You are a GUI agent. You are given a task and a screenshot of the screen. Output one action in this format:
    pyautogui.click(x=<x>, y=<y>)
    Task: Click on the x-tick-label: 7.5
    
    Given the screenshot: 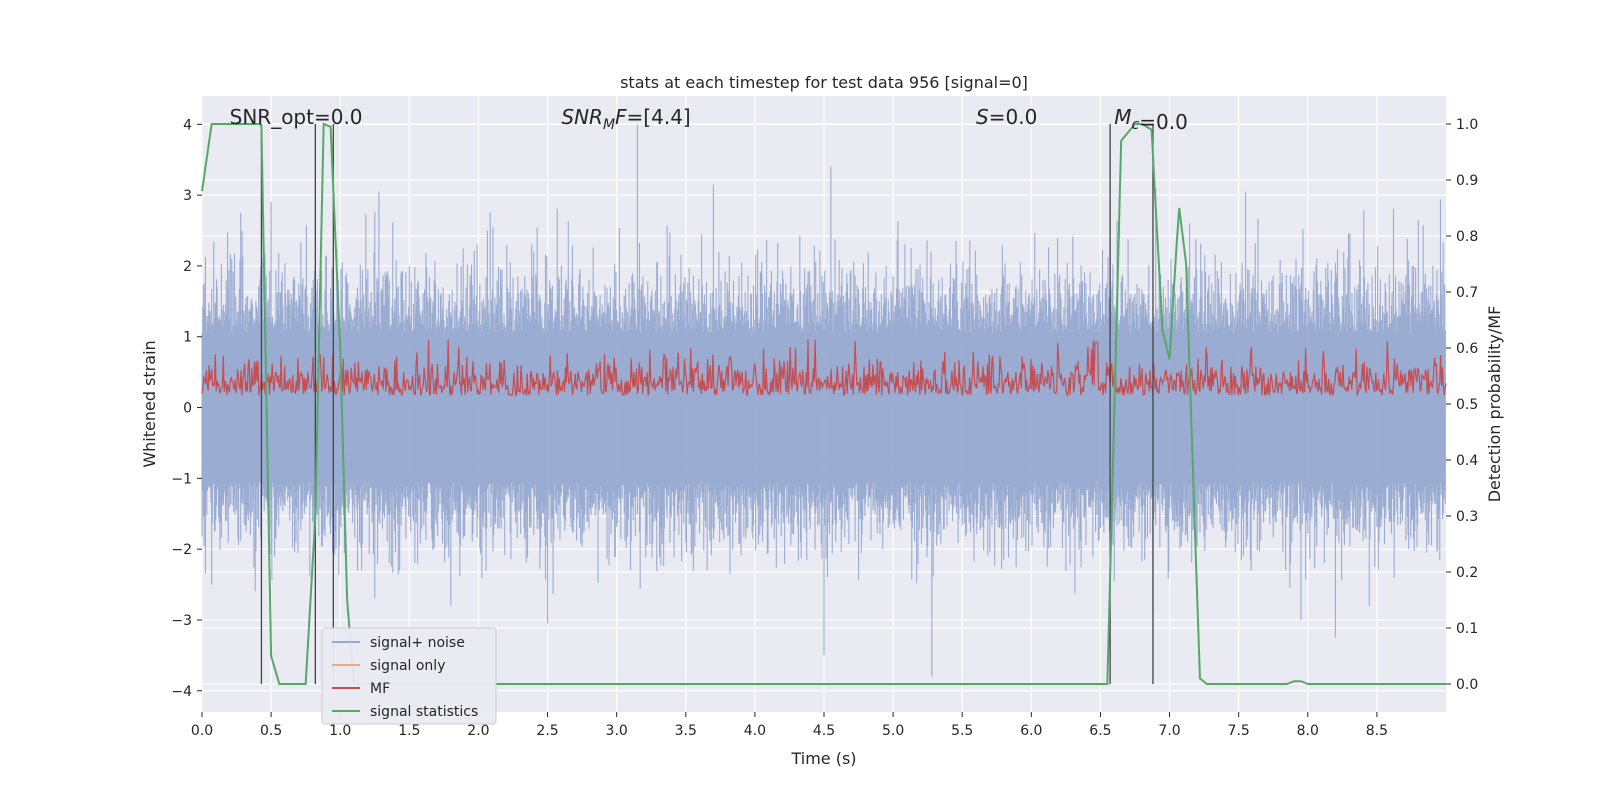 What is the action you would take?
    pyautogui.click(x=1239, y=731)
    